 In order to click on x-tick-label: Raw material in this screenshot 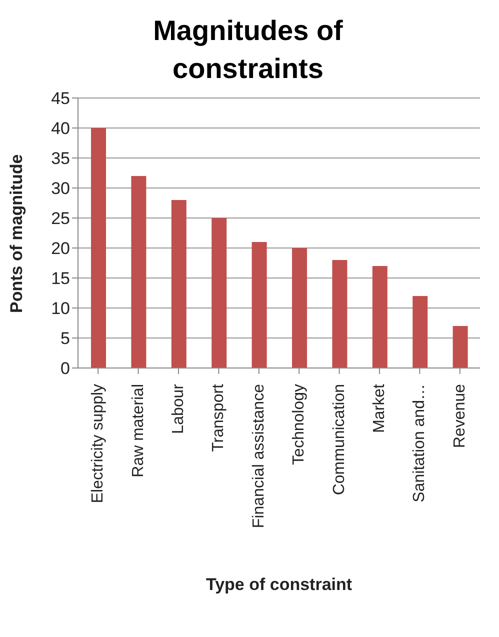, I will do `click(138, 431)`.